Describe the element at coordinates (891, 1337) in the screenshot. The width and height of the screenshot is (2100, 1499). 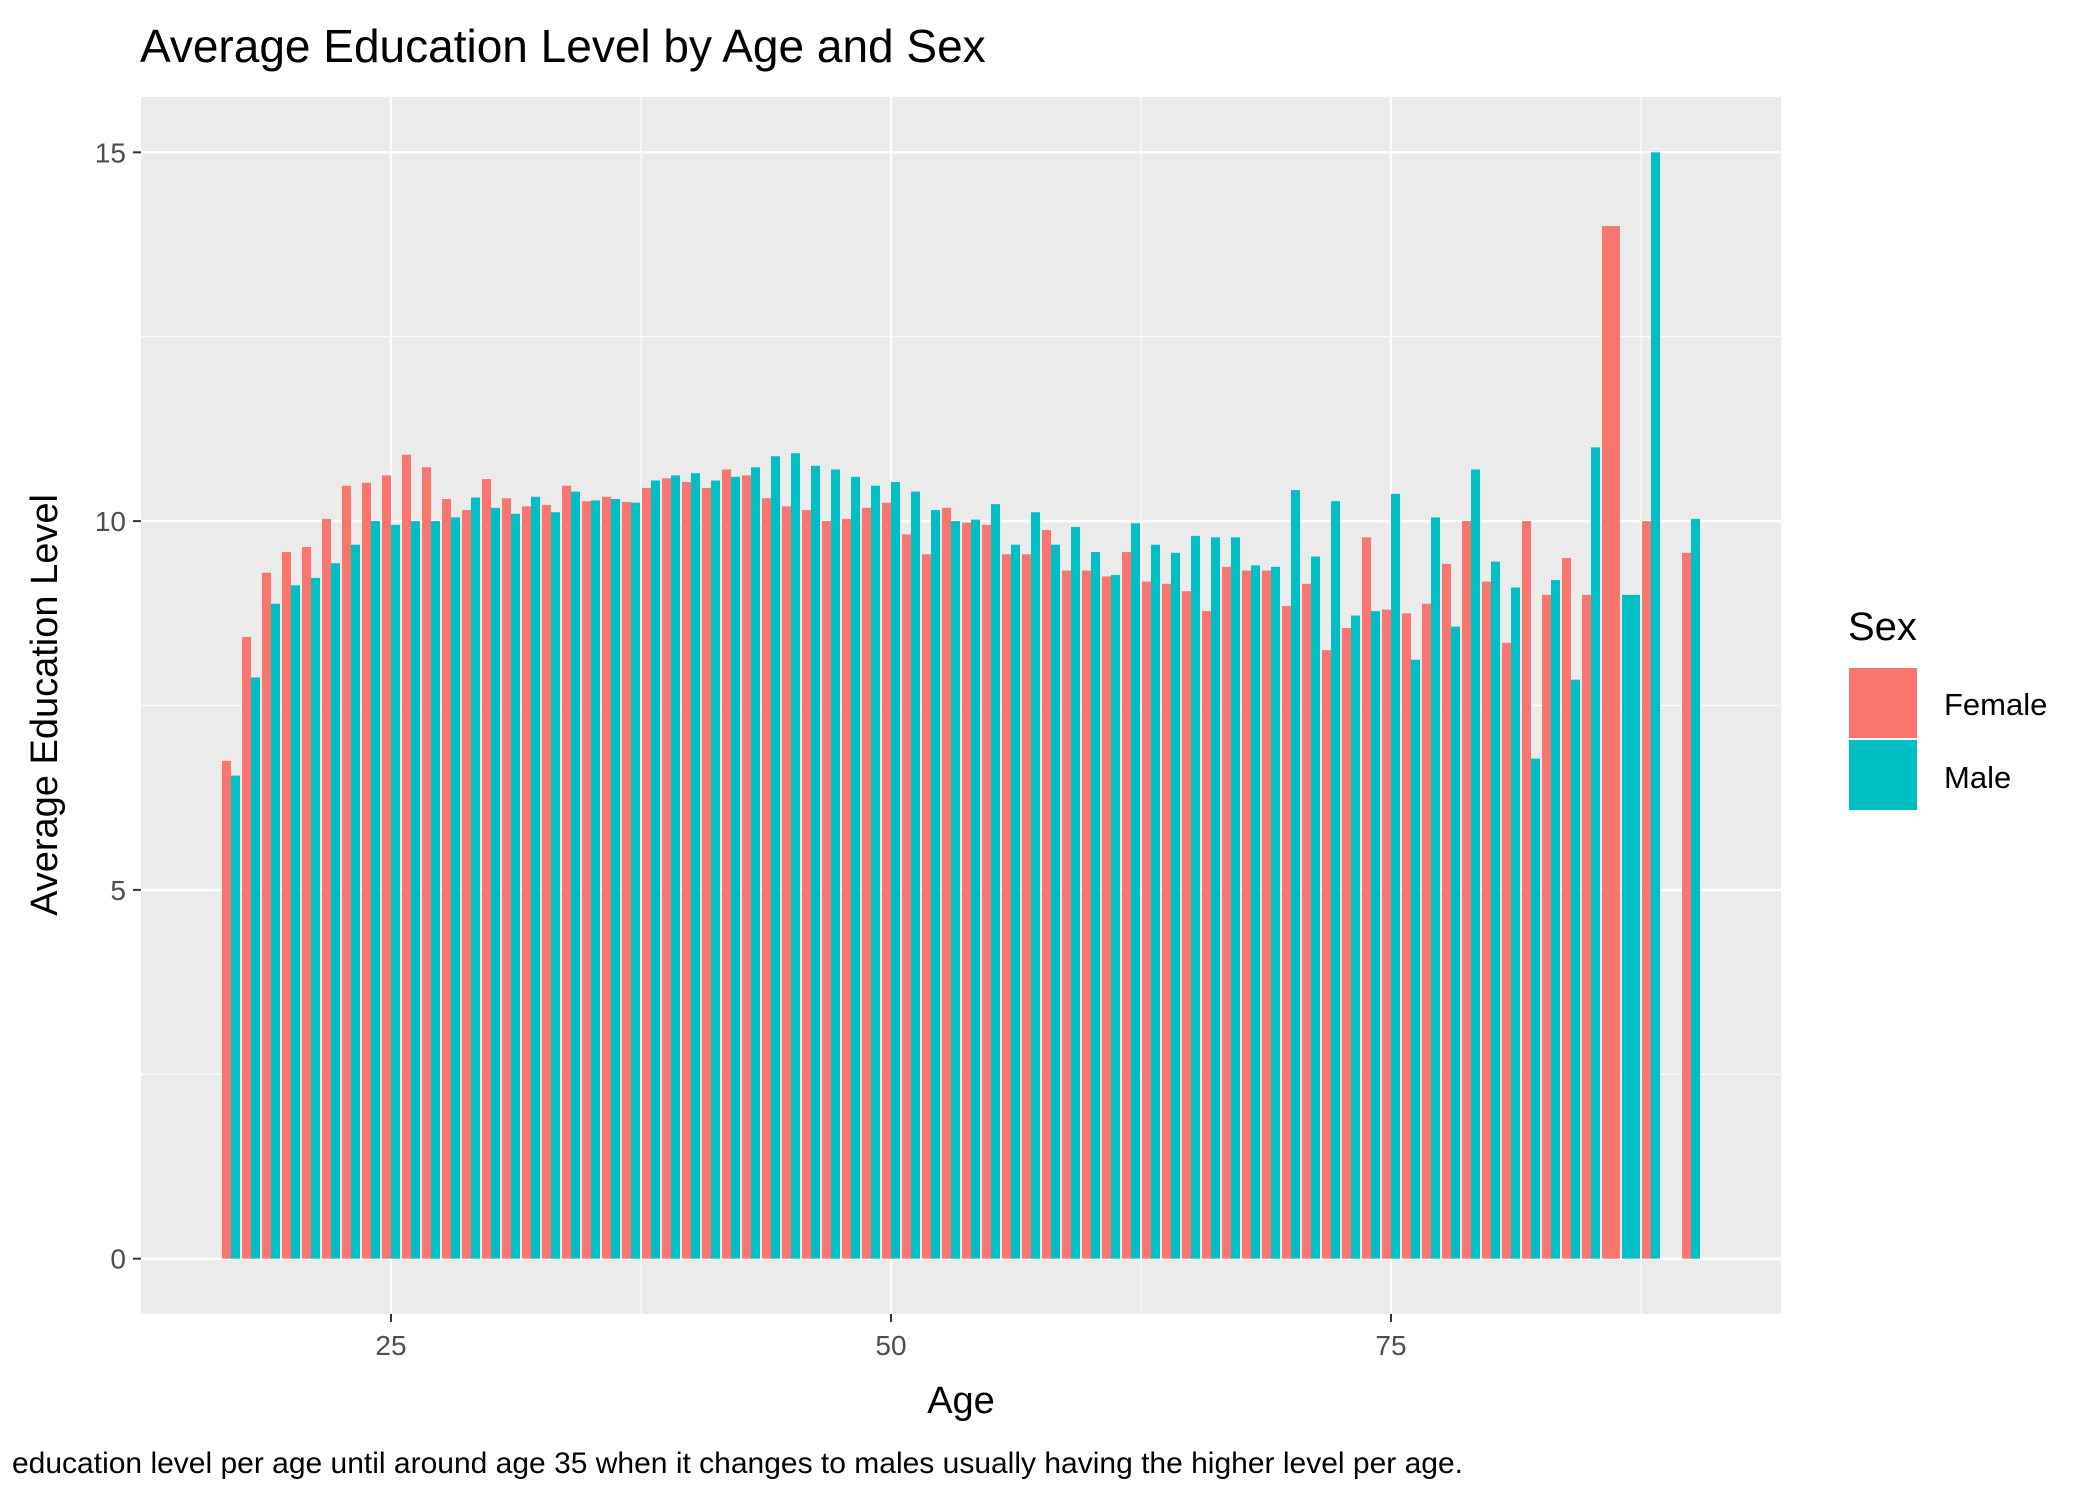
I see `x-axis-ticks: 25 50 75` at that location.